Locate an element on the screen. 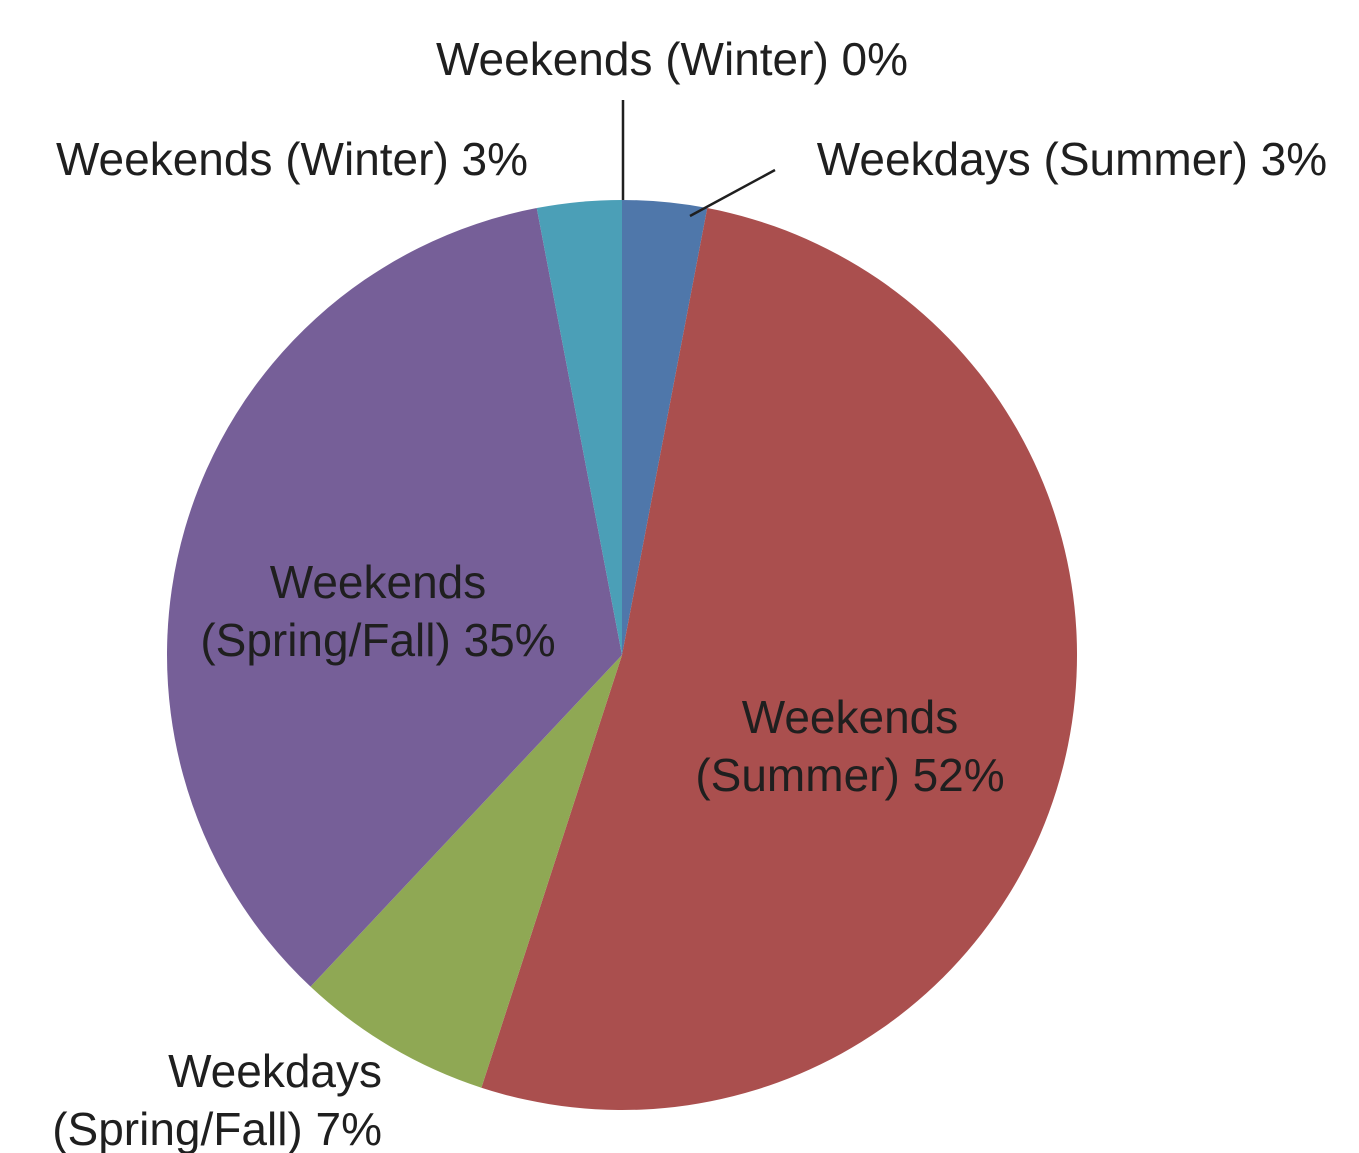 The image size is (1359, 1153). slice-label-4: Weekends (Winter) 3% is located at coordinates (292, 159).